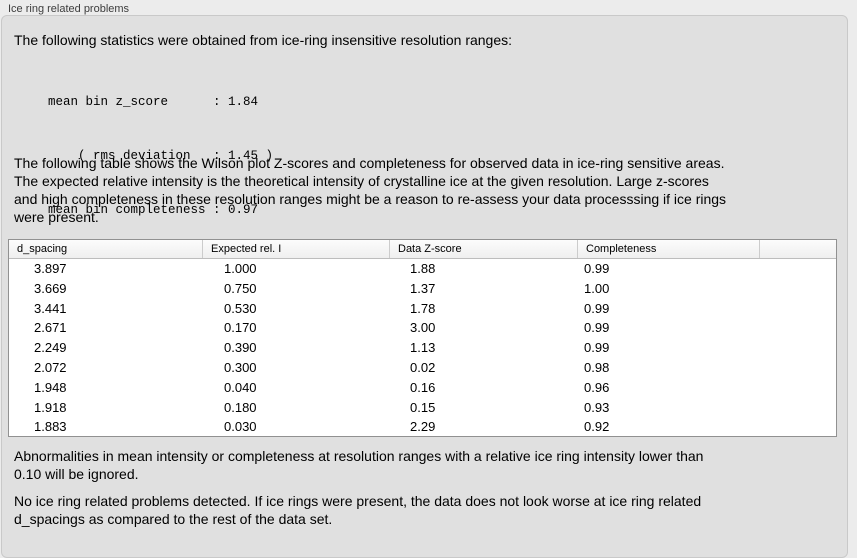 Image resolution: width=857 pixels, height=558 pixels. What do you see at coordinates (240, 348) in the screenshot?
I see `table-cell: 0.390` at bounding box center [240, 348].